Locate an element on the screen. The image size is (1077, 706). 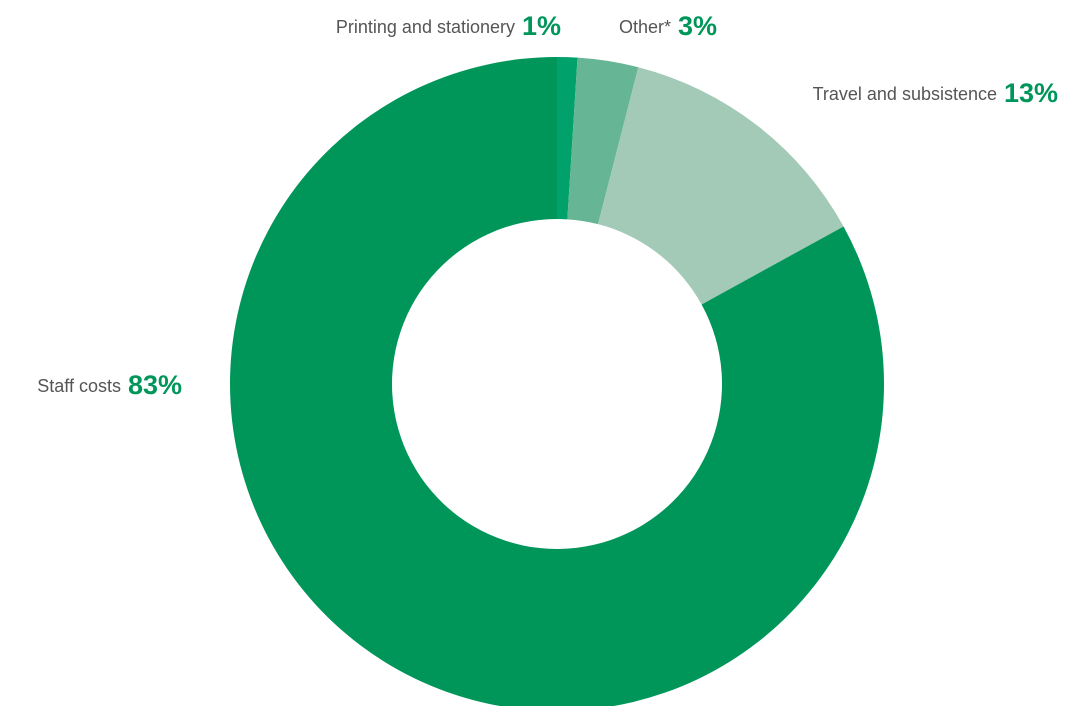
slice-label: Other* is located at coordinates (645, 27).